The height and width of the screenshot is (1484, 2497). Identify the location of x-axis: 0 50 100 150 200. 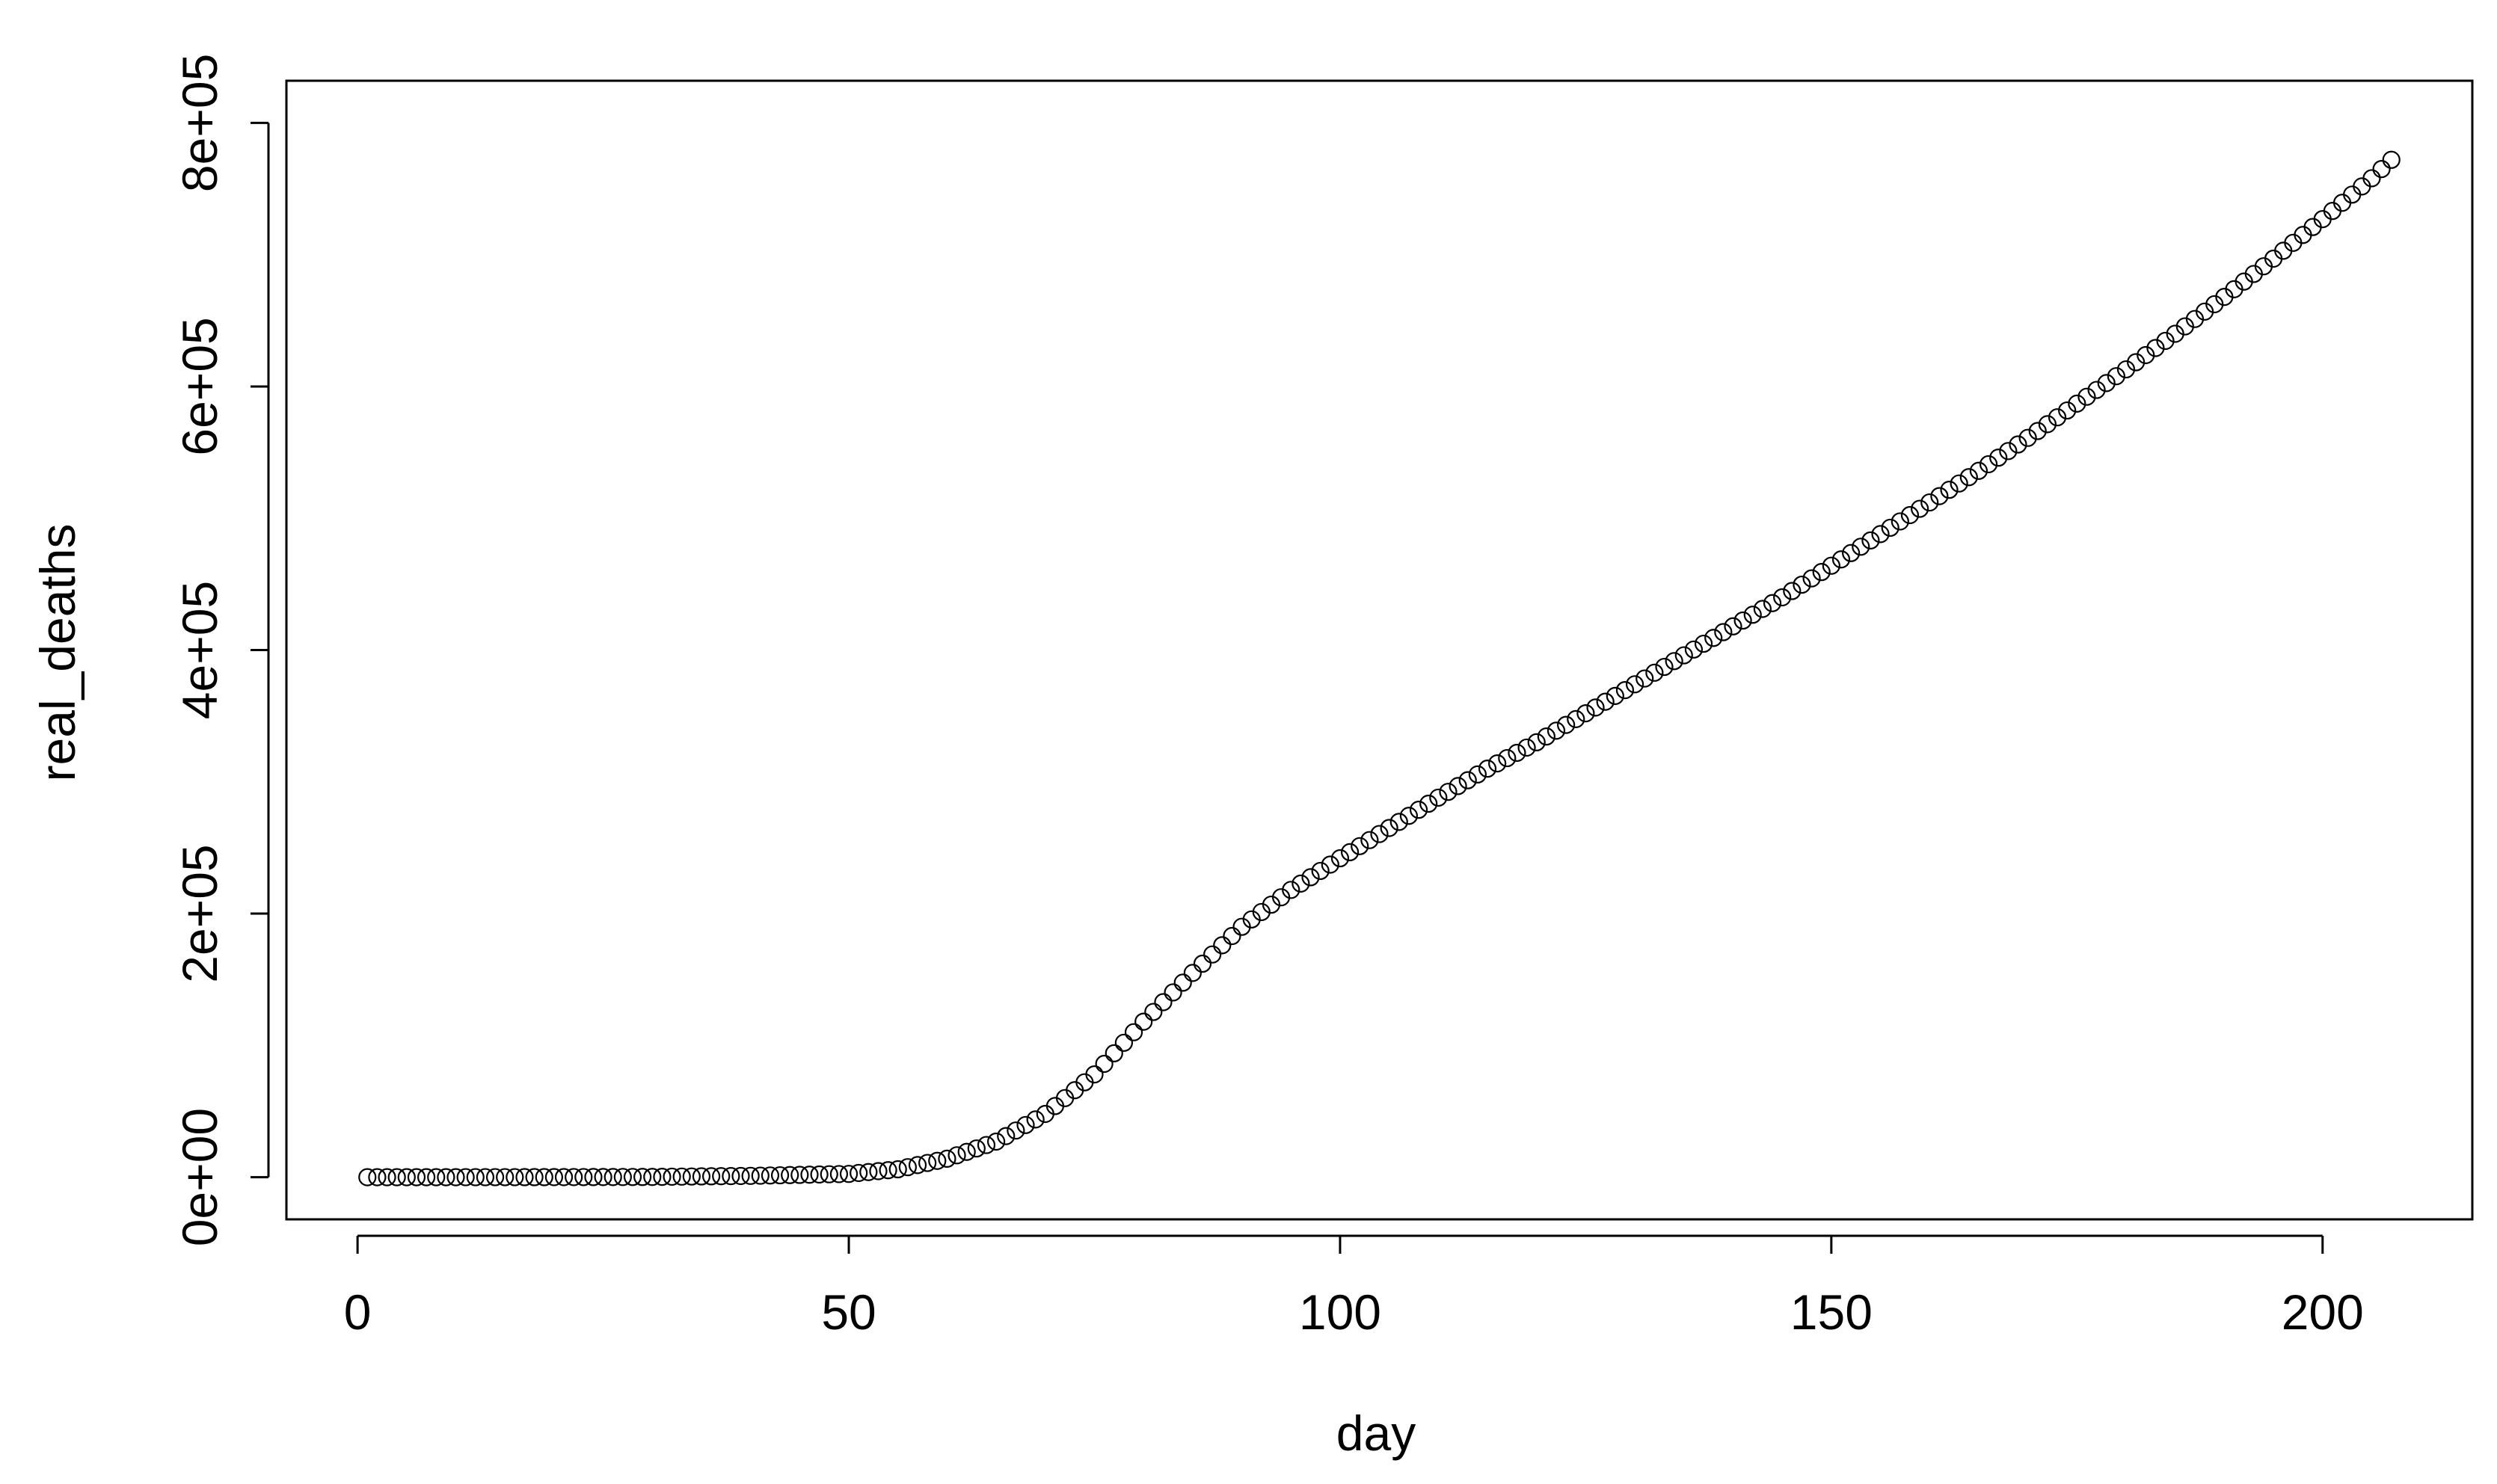
(1354, 1287).